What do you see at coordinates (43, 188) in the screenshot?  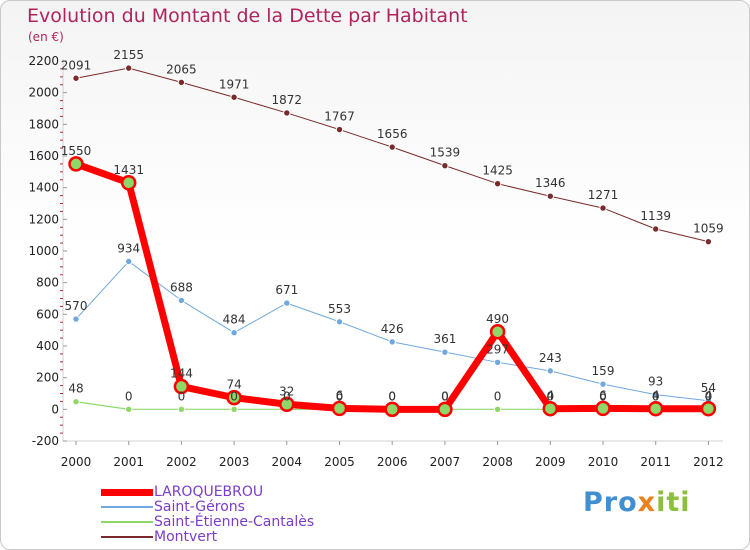 I see `y-tick-label: 1400` at bounding box center [43, 188].